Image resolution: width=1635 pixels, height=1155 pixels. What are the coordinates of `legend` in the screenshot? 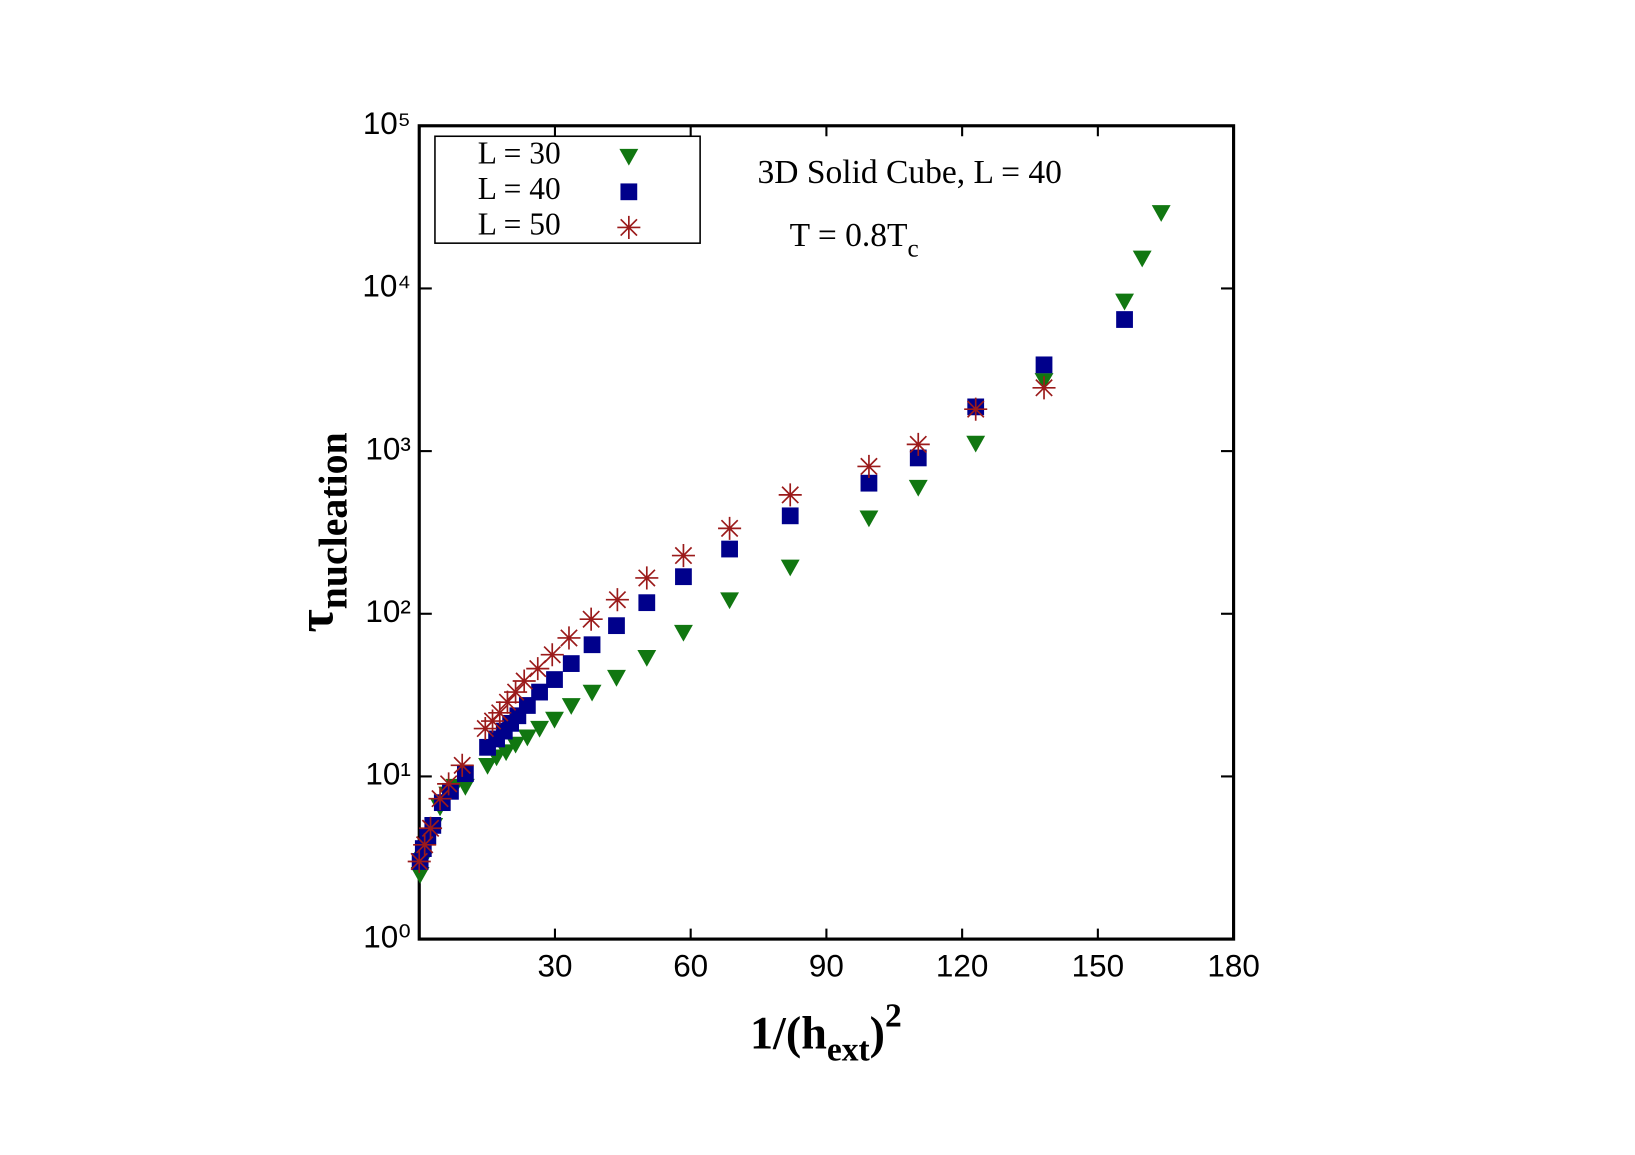 It's located at (567, 189).